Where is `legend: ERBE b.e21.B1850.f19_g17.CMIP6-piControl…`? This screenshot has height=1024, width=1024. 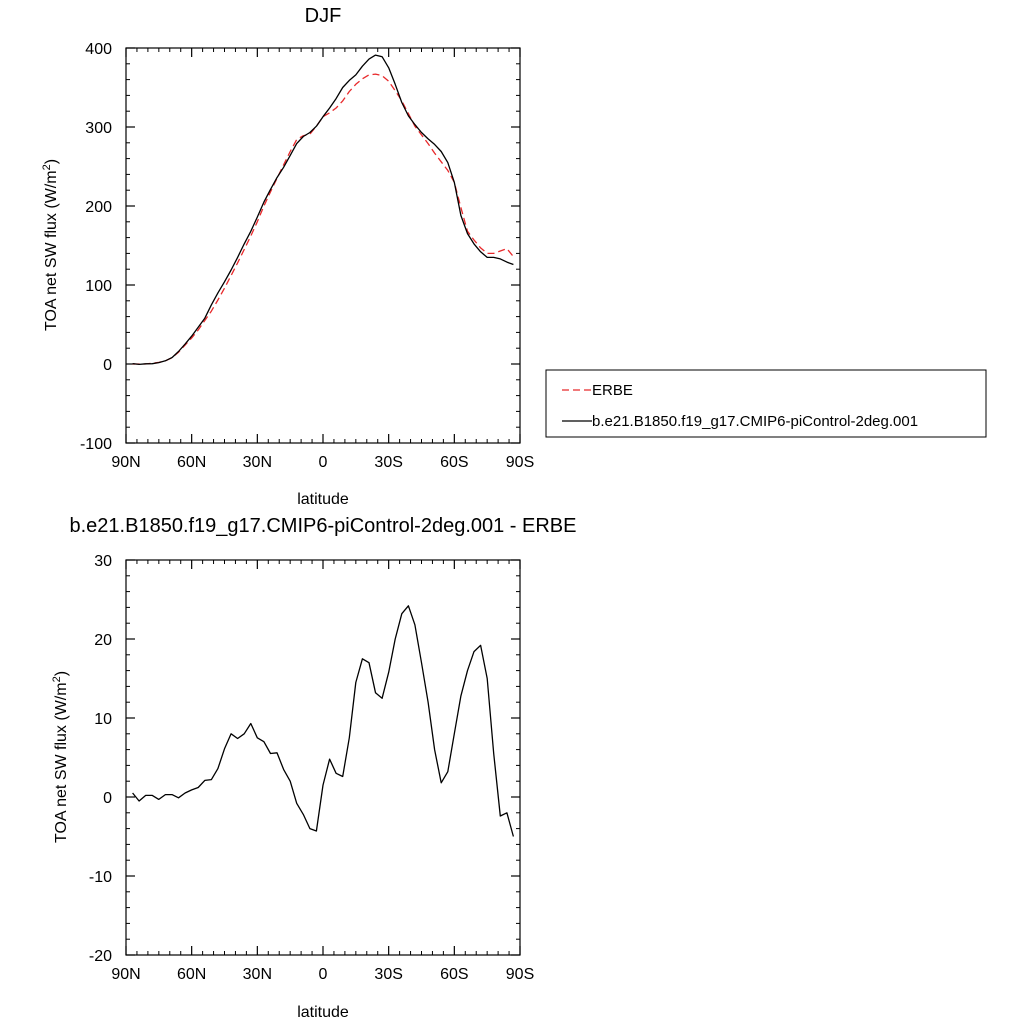 legend: ERBE b.e21.B1850.f19_g17.CMIP6-piControl… is located at coordinates (766, 403).